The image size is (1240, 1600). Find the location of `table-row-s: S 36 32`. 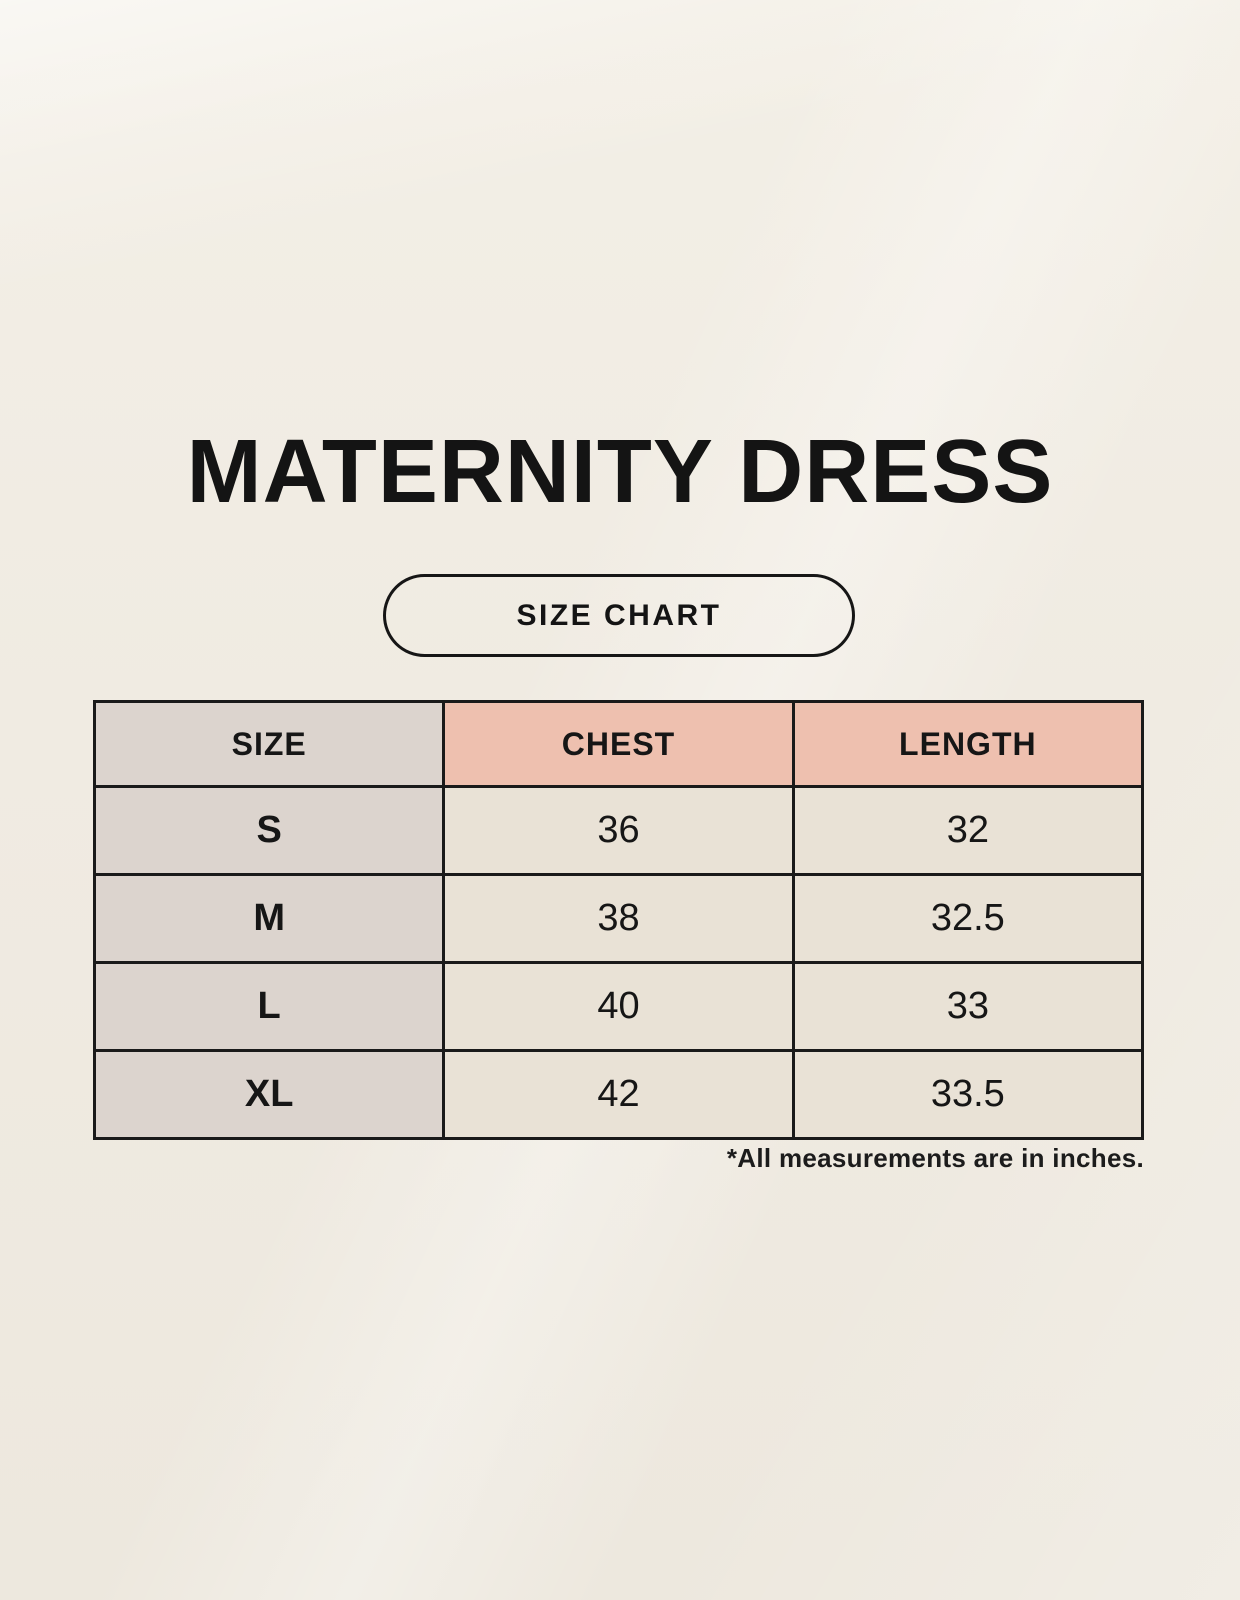

table-row-s: S 36 32 is located at coordinates (618, 830).